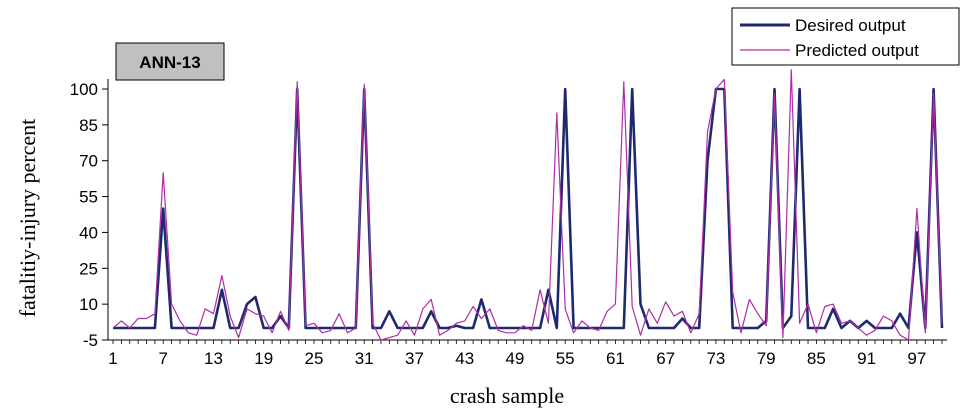 This screenshot has height=412, width=963. I want to click on chart-title-box: ANN-13, so click(170, 61).